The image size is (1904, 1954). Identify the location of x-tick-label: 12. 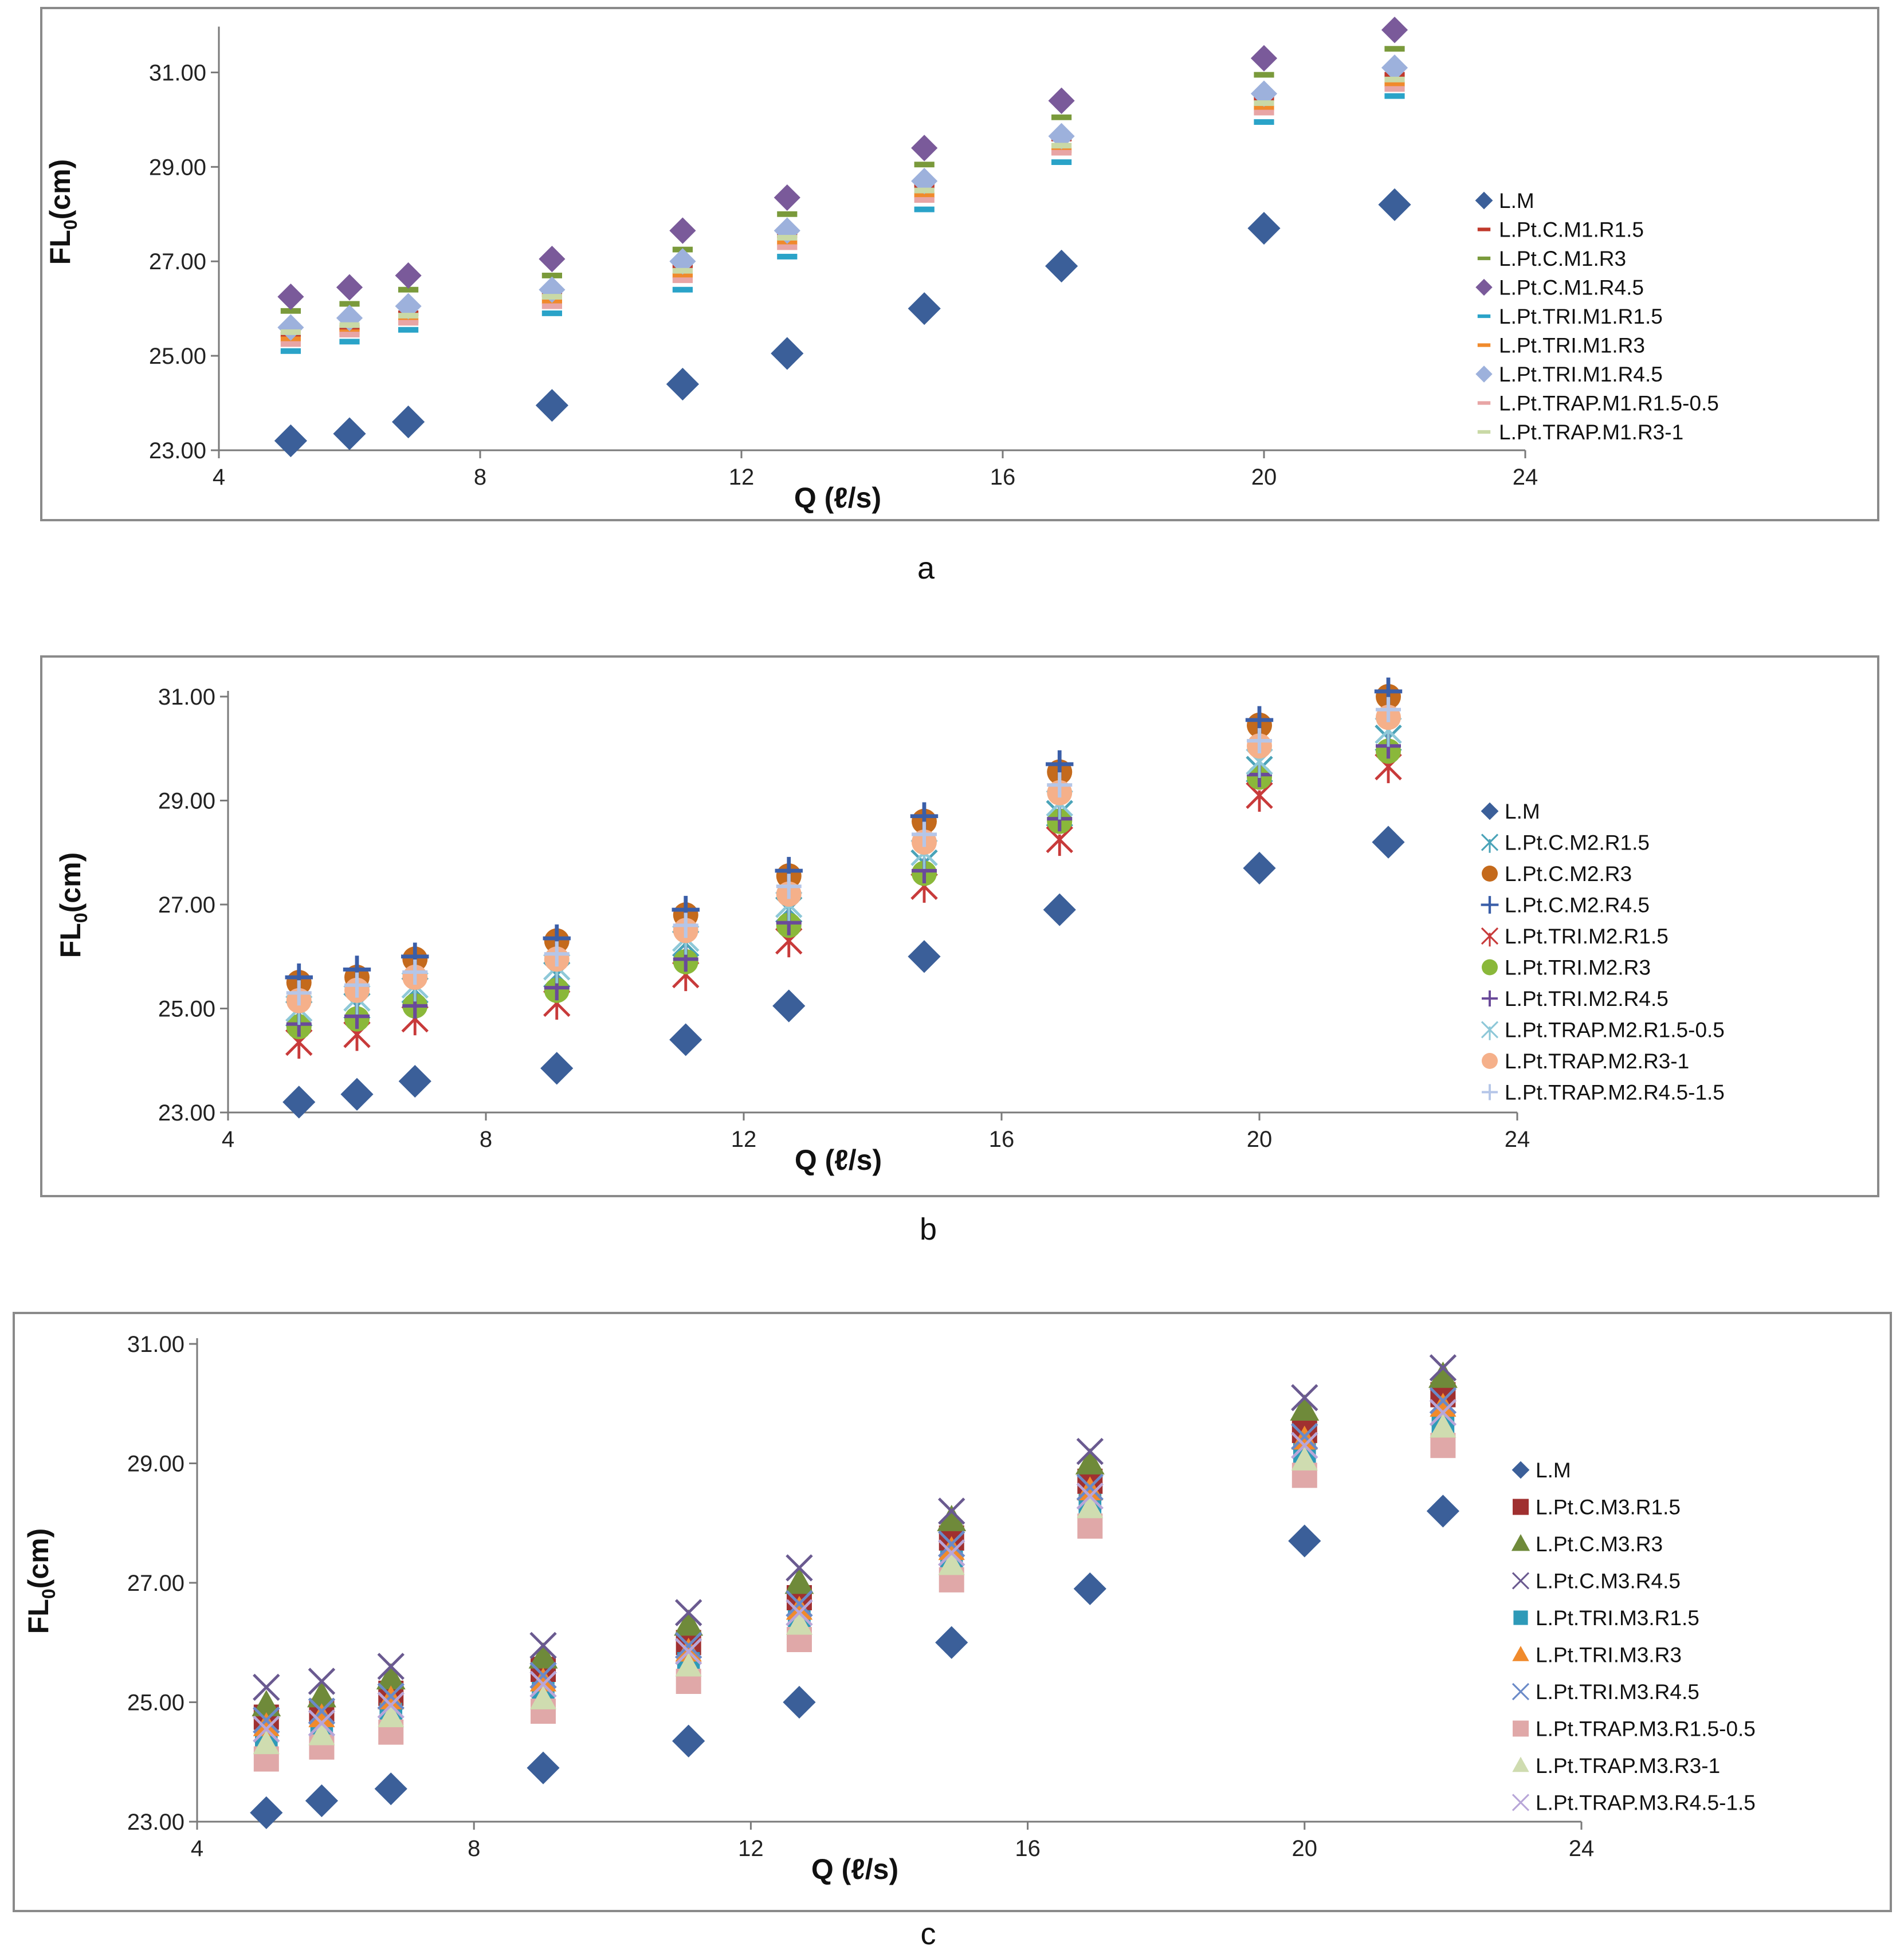
(742, 477).